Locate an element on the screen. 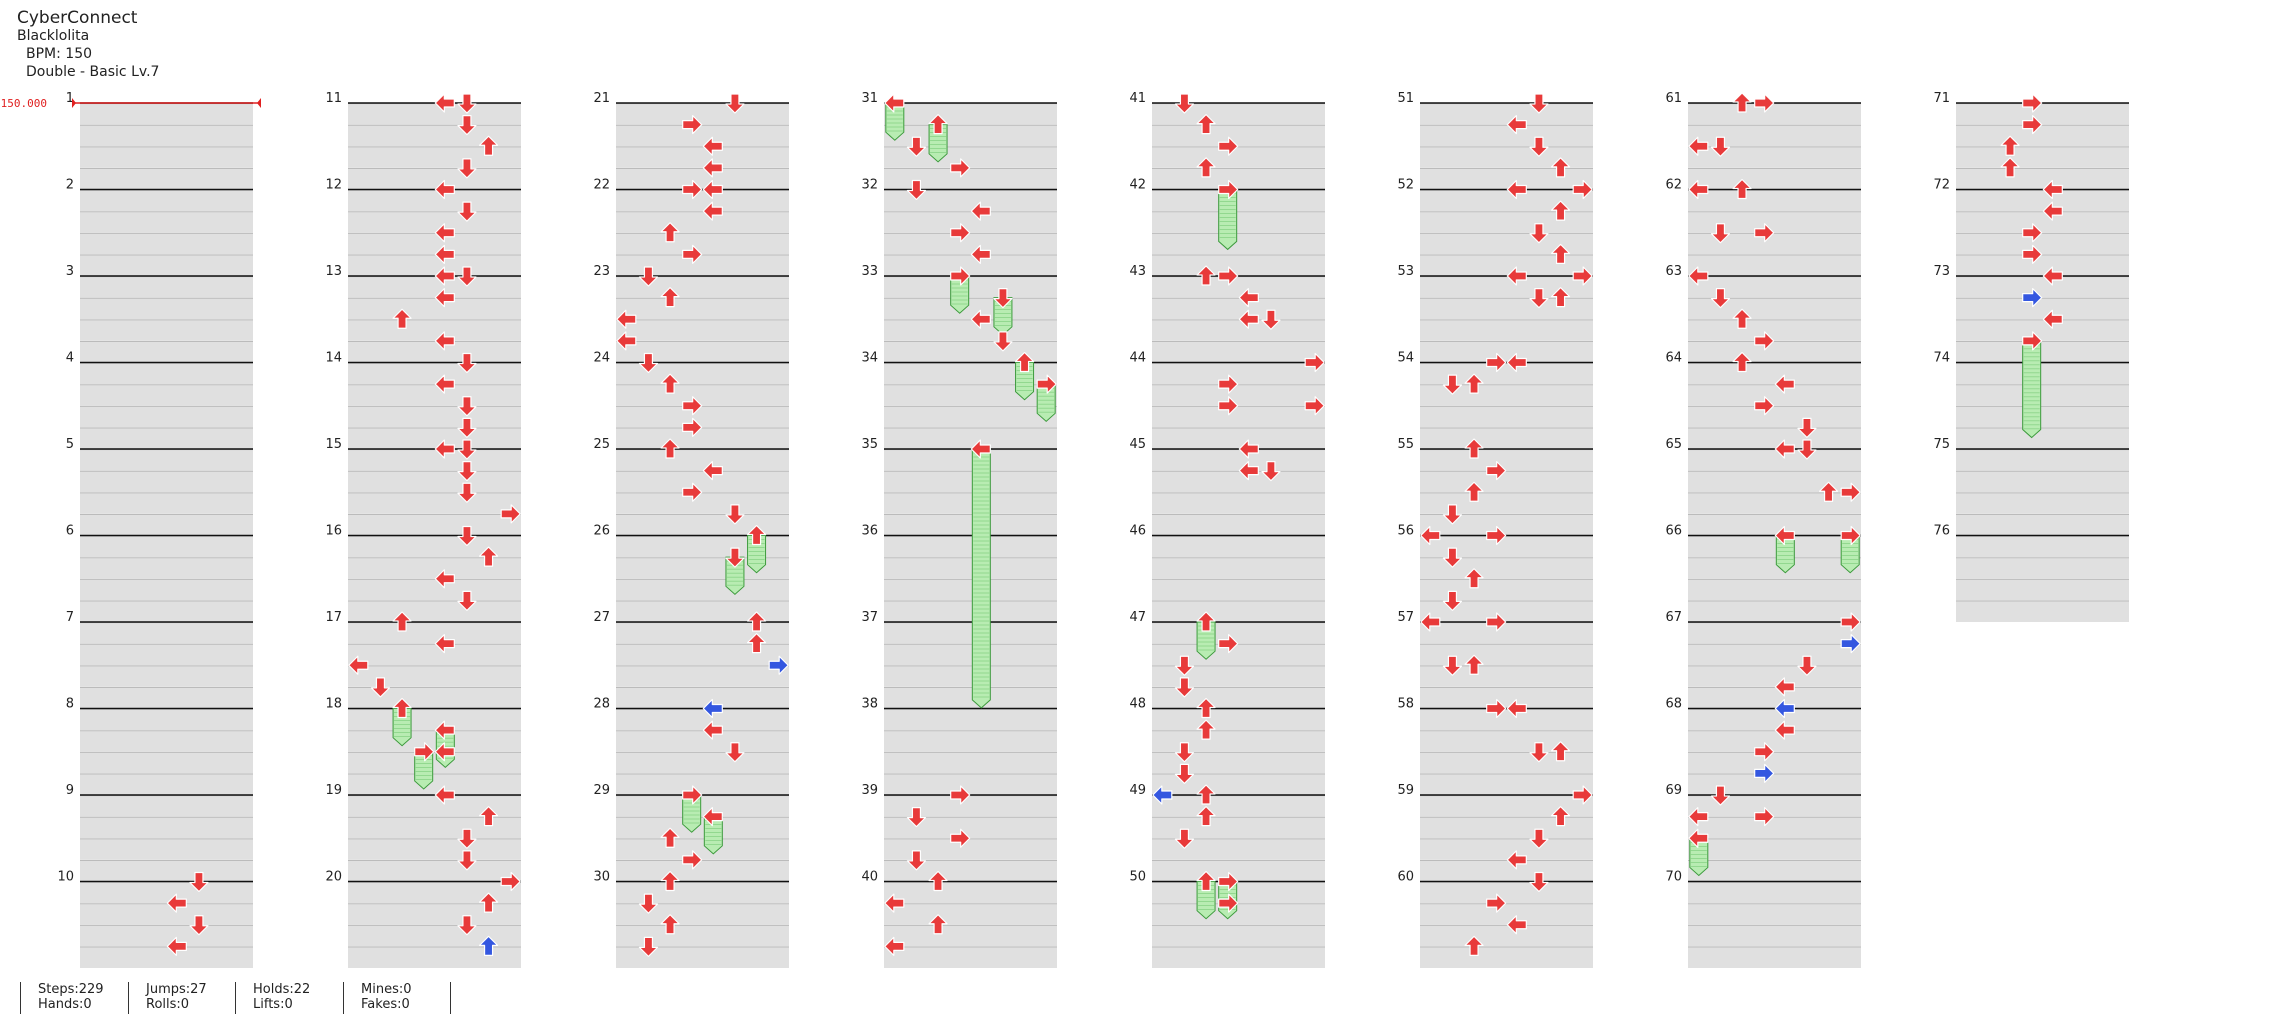  stats-group-mines: Mines:0 Fakes:0 is located at coordinates (396, 998).